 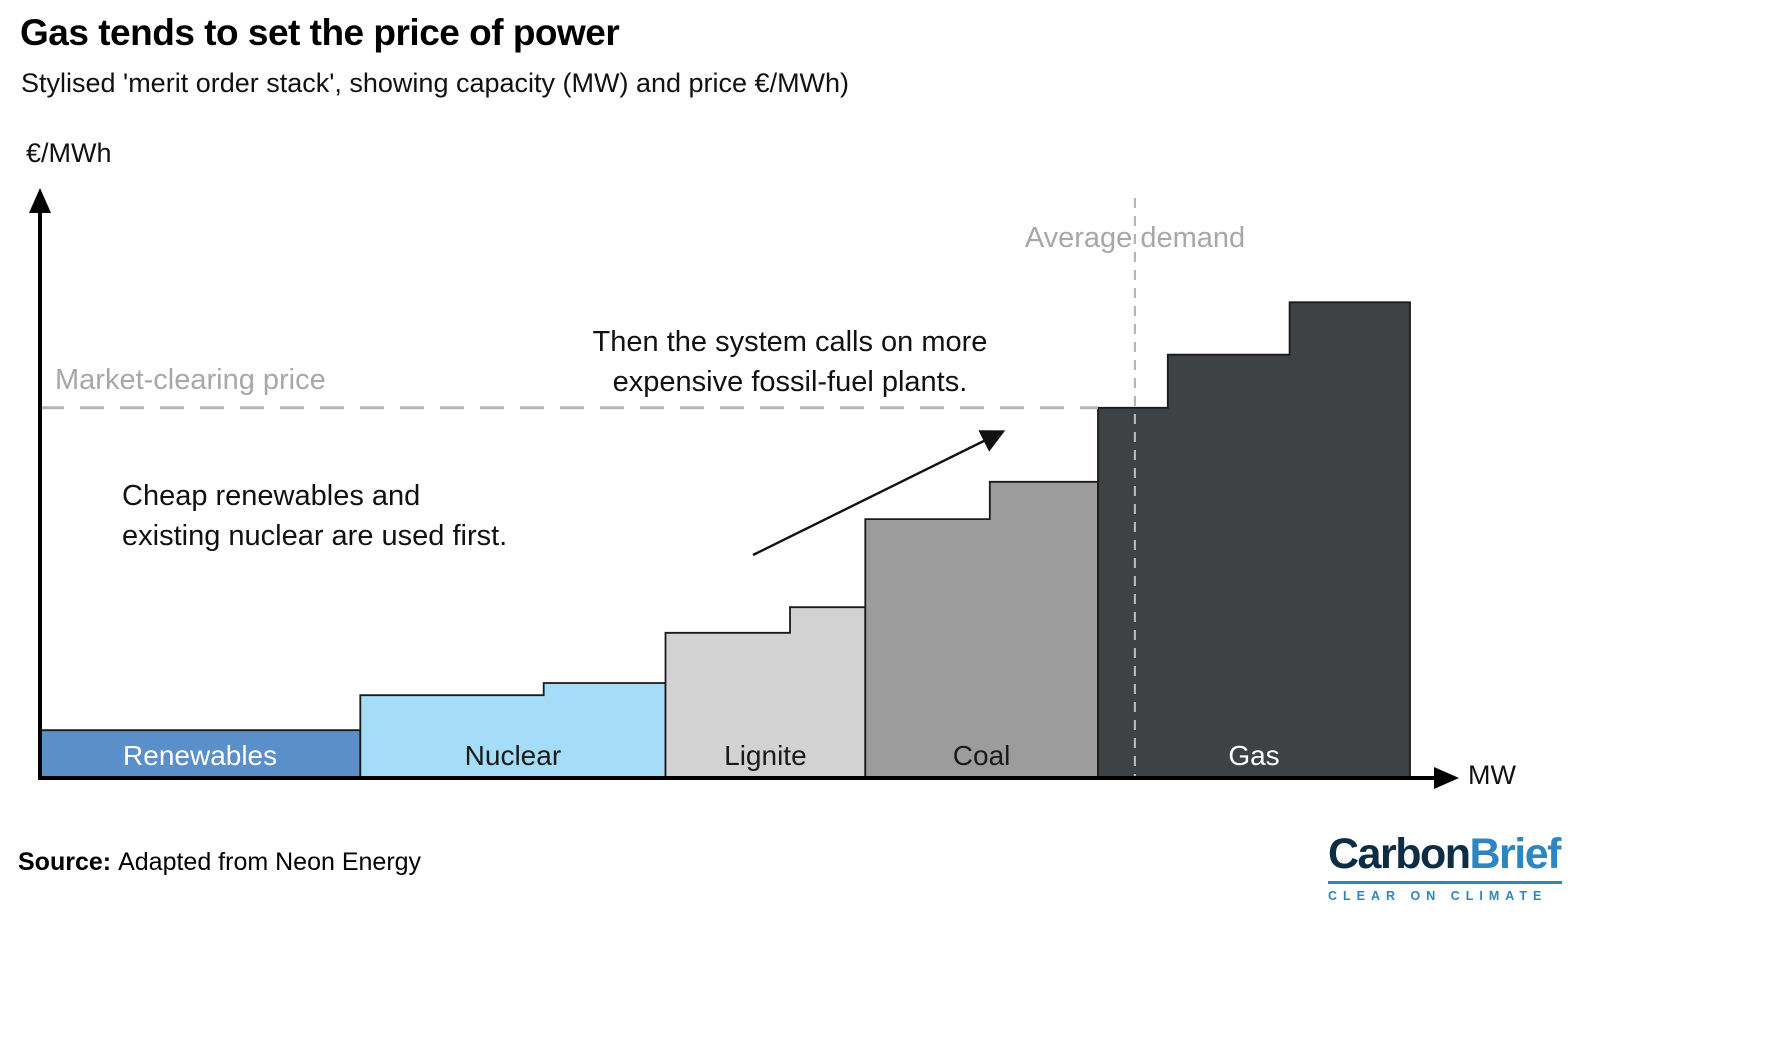 I want to click on logo-brief-text: Brief, so click(x=1515, y=854).